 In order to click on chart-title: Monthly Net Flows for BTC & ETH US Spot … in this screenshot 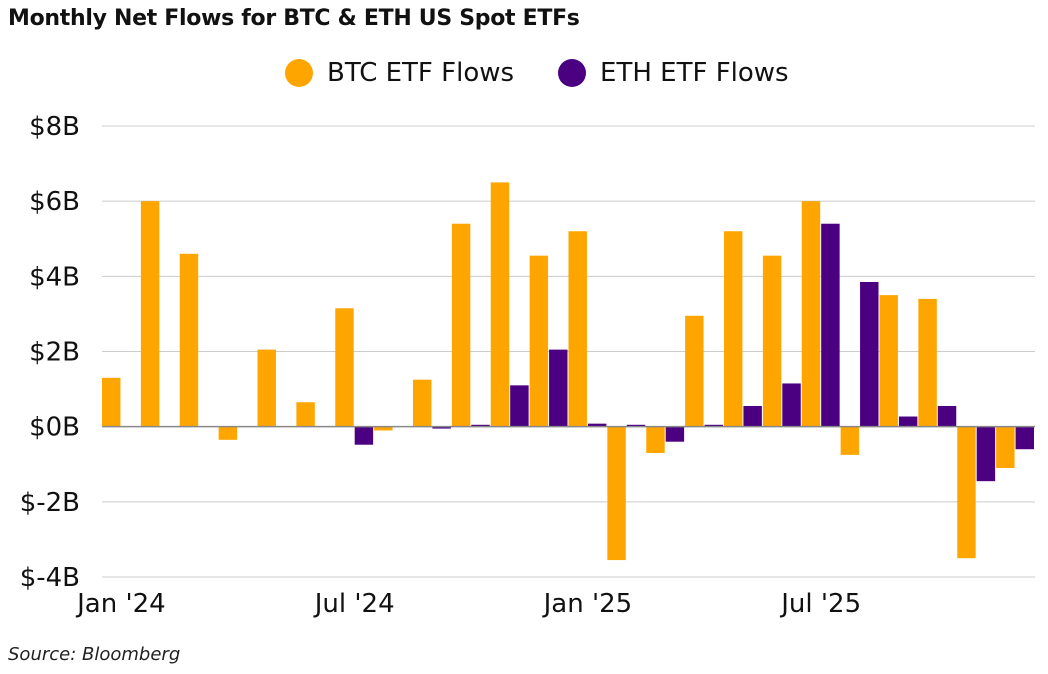, I will do `click(294, 18)`.